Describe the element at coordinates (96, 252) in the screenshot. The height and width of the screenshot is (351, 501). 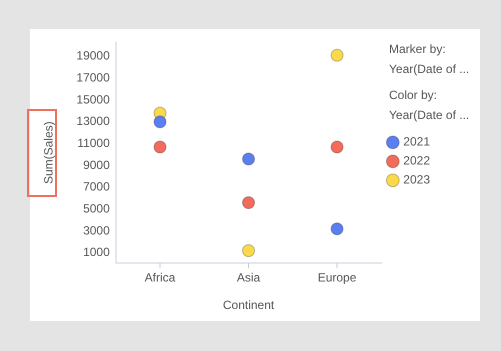
I see `y-tick-label: 1000` at that location.